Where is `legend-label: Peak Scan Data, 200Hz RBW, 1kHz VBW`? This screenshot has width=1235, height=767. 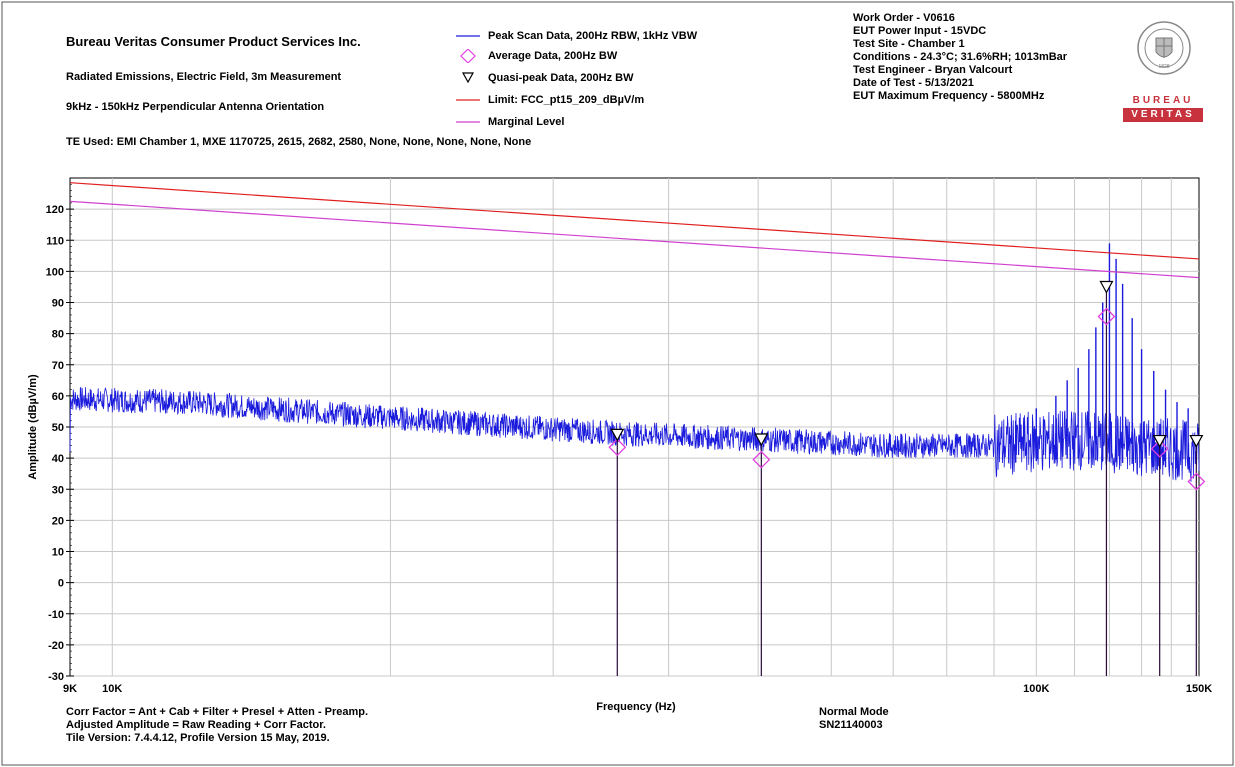 legend-label: Peak Scan Data, 200Hz RBW, 1kHz VBW is located at coordinates (593, 36).